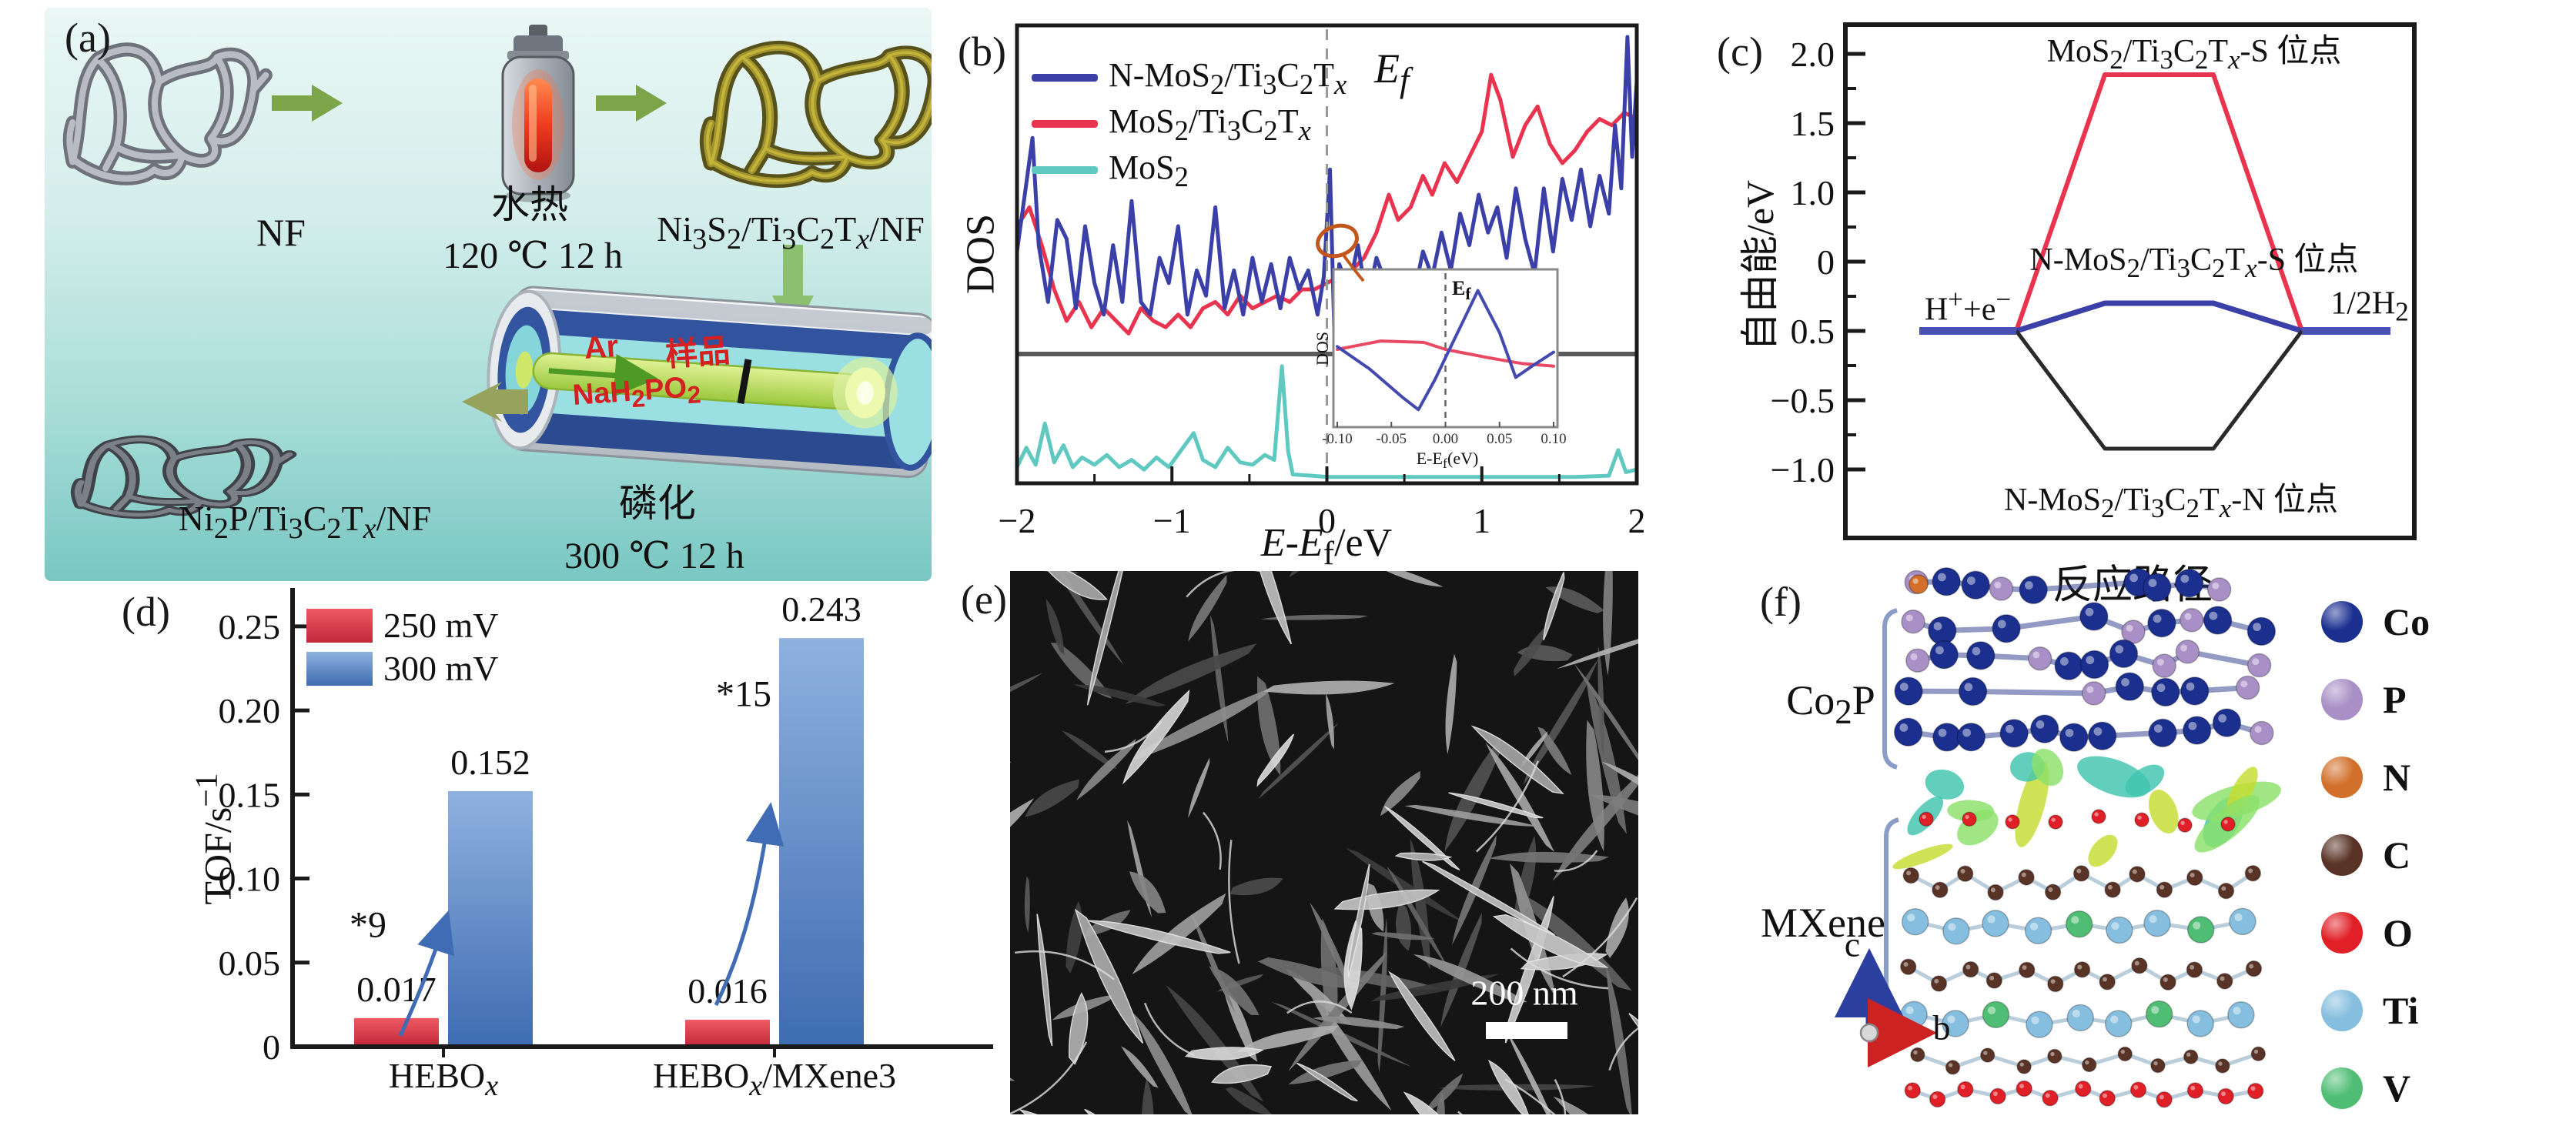 The image size is (2576, 1129). What do you see at coordinates (2376, 932) in the screenshot?
I see `legend-row-O: O` at bounding box center [2376, 932].